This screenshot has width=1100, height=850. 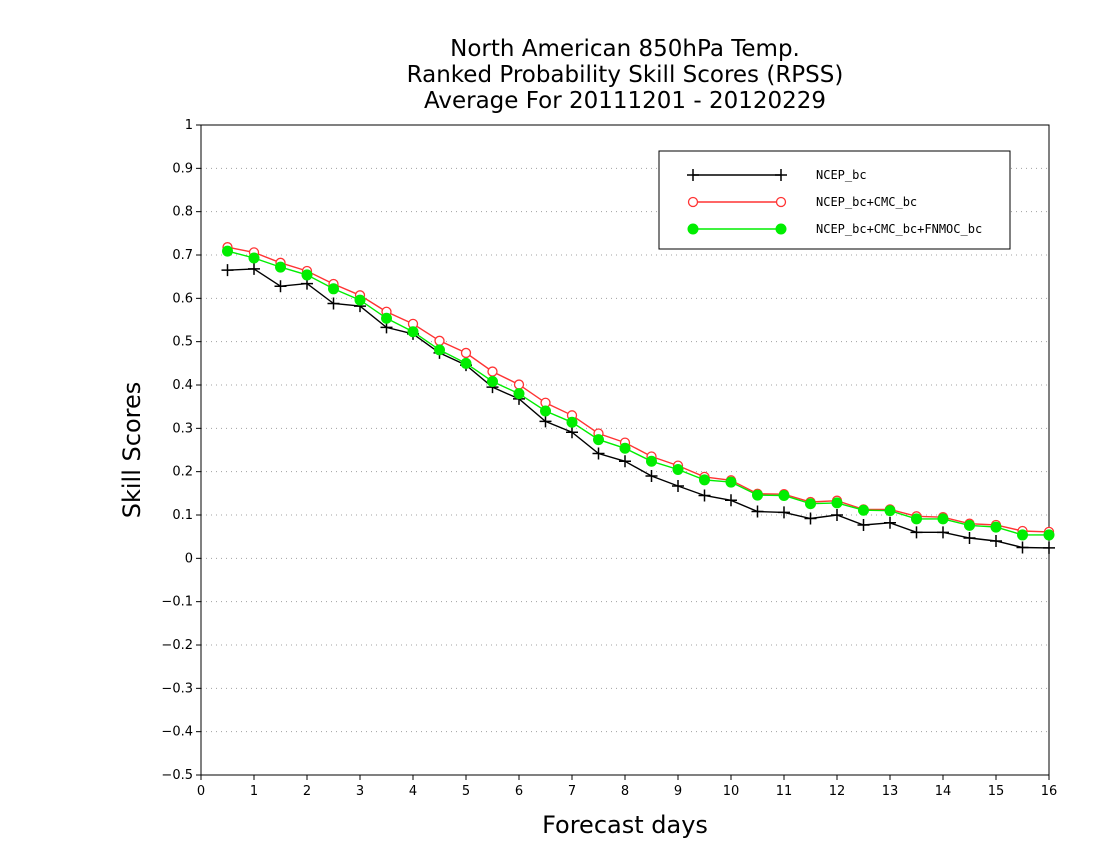 I want to click on y-tick-label: 0.3, so click(x=182, y=428).